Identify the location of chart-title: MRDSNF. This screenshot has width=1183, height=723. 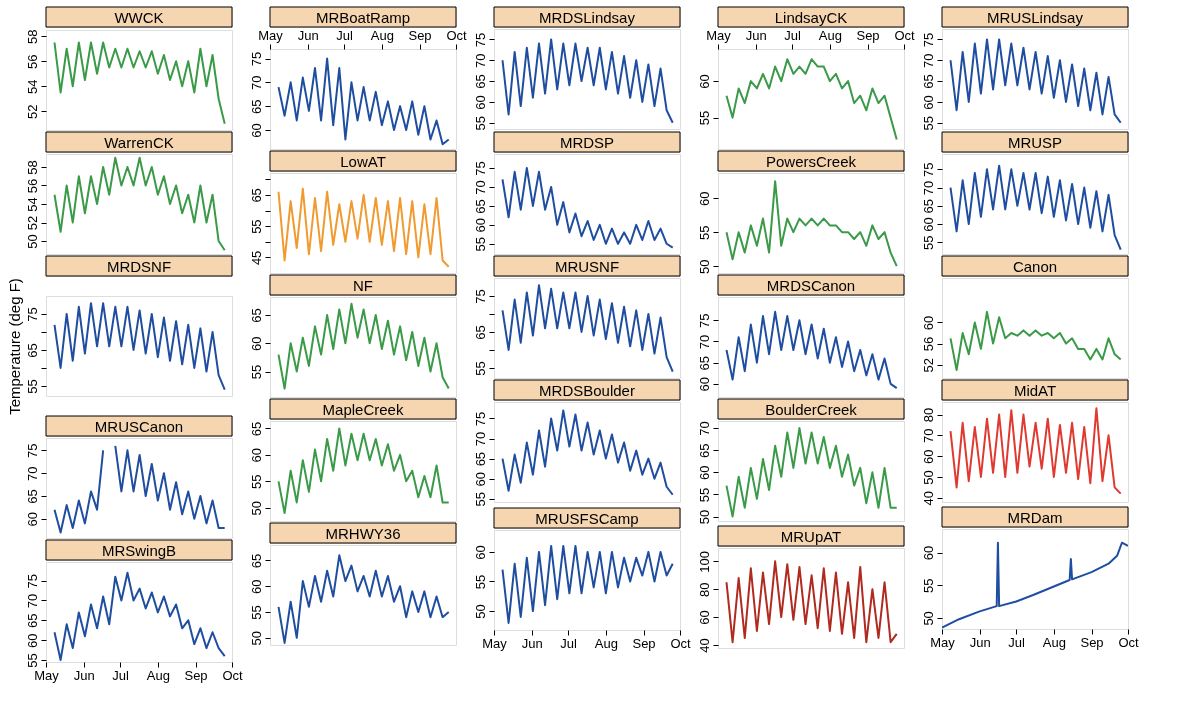
(139, 266).